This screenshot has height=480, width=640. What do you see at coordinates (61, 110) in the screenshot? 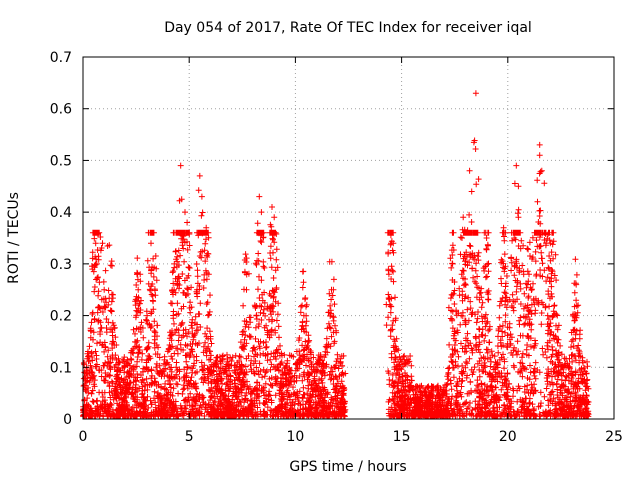
I see `y-tick-label: 0.6` at bounding box center [61, 110].